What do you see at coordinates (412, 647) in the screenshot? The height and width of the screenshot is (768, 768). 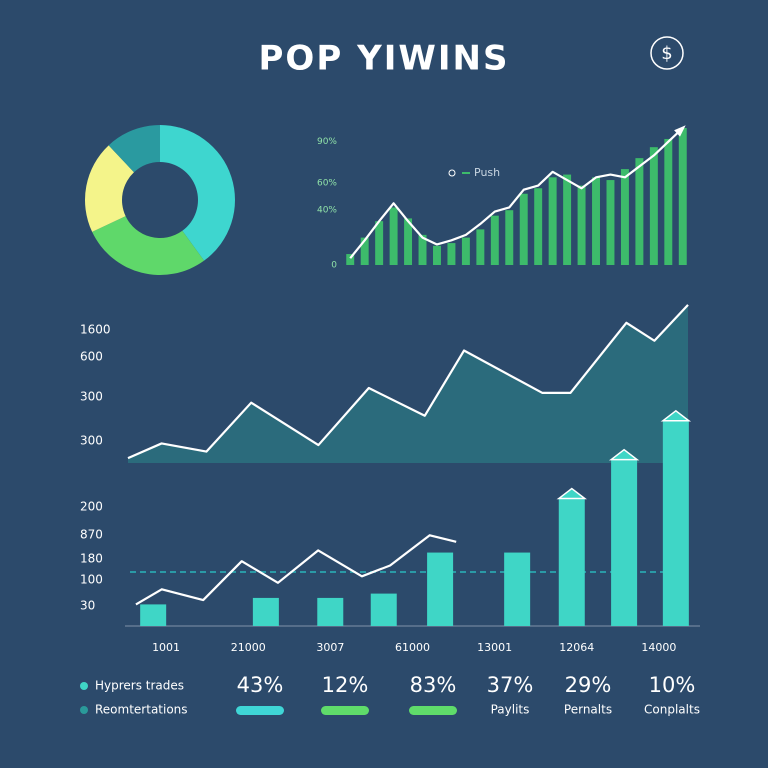 I see `x-tick-label: 61000` at bounding box center [412, 647].